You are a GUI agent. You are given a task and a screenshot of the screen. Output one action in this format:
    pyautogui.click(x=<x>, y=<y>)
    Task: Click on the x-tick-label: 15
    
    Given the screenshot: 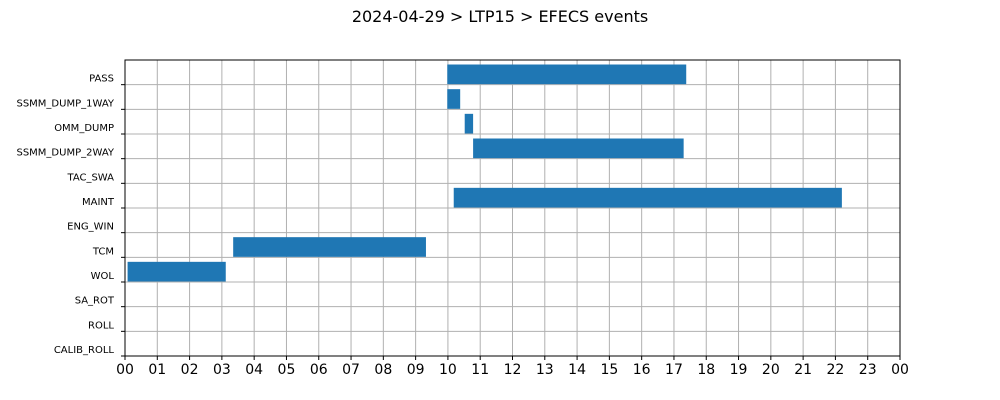 What is the action you would take?
    pyautogui.click(x=609, y=370)
    